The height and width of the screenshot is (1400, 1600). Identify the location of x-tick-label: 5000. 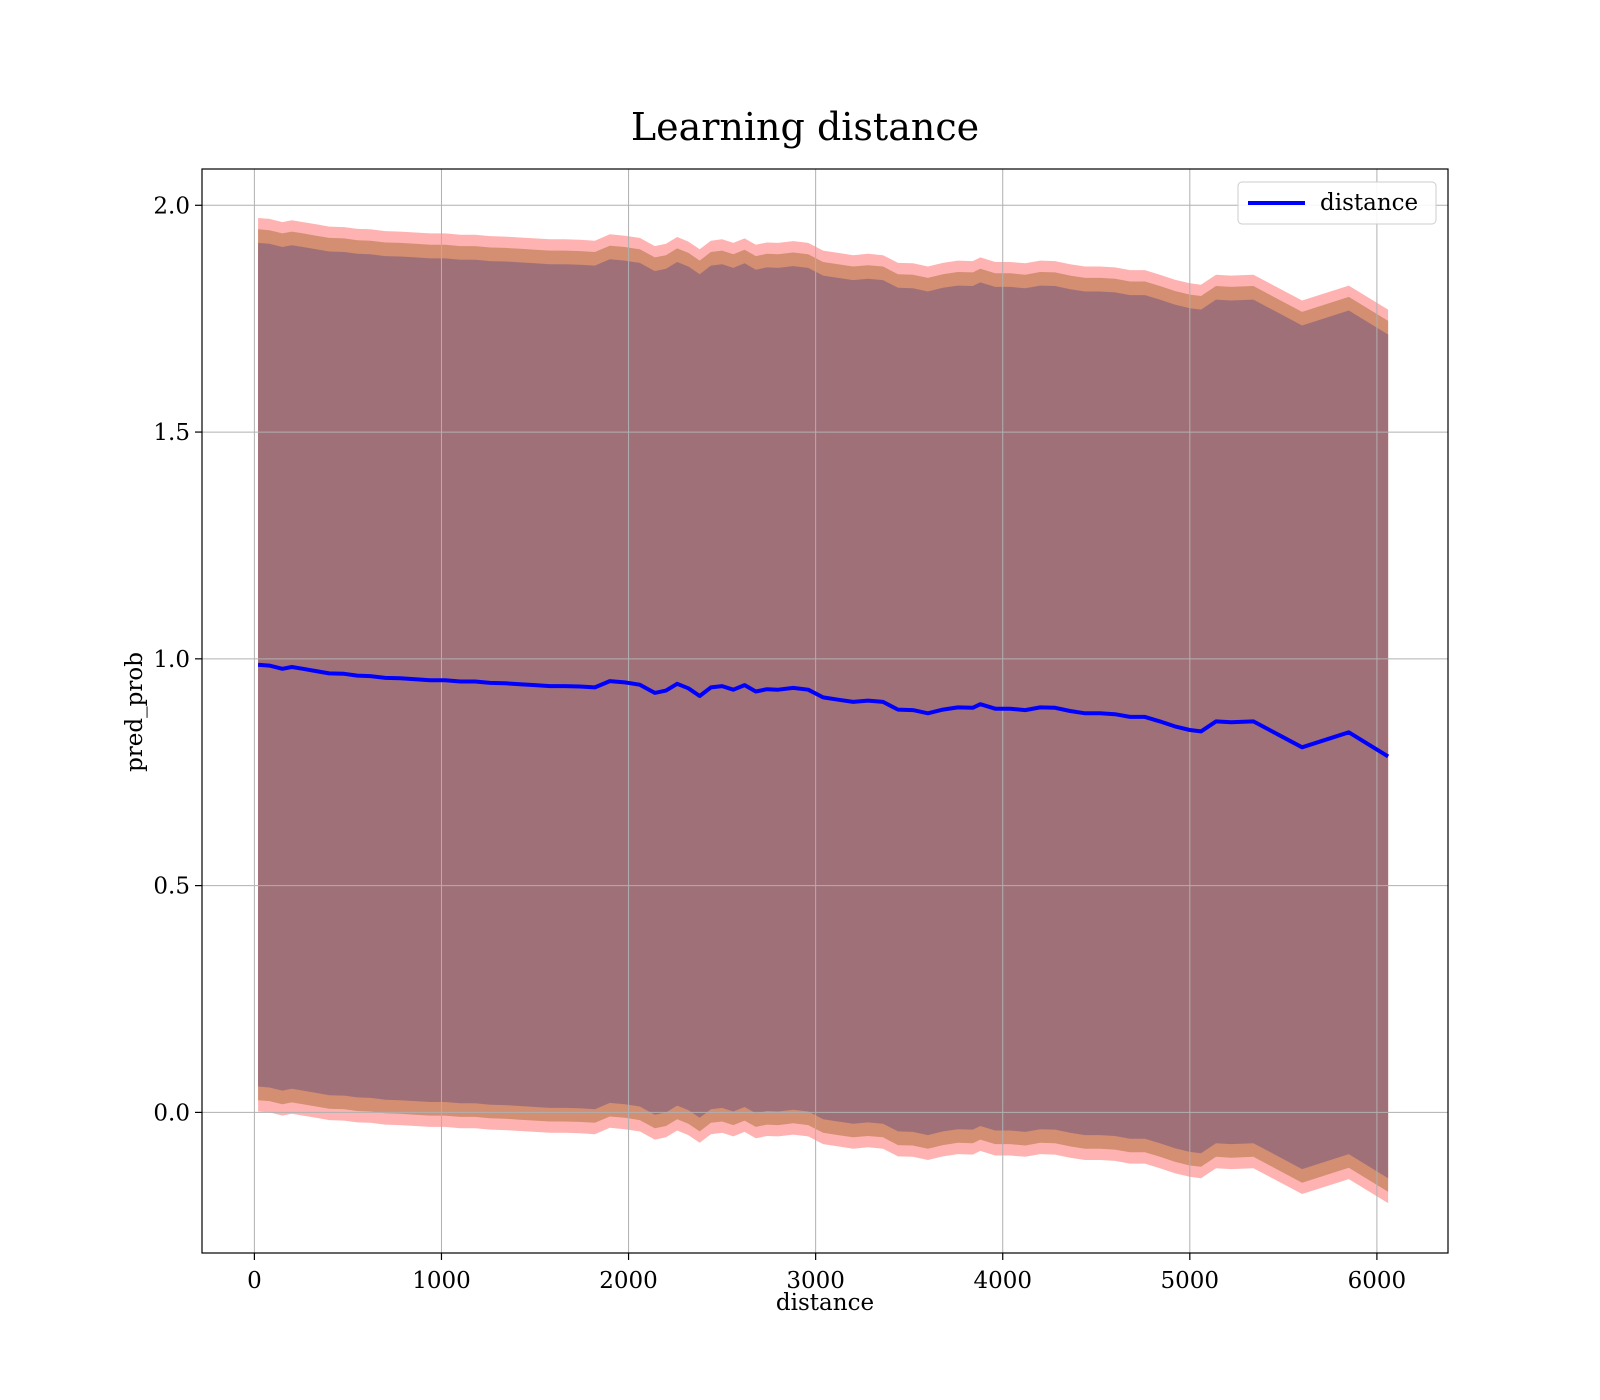
(1190, 1281).